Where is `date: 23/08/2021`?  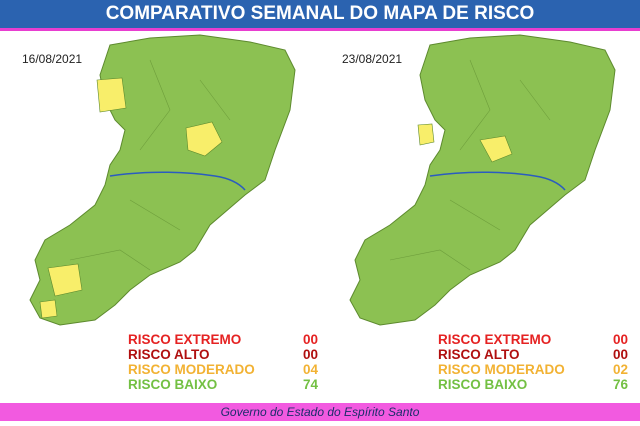
date: 23/08/2021 is located at coordinates (372, 59).